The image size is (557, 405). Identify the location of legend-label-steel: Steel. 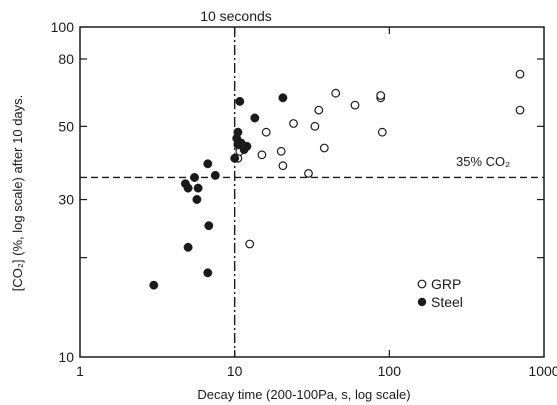
(447, 302).